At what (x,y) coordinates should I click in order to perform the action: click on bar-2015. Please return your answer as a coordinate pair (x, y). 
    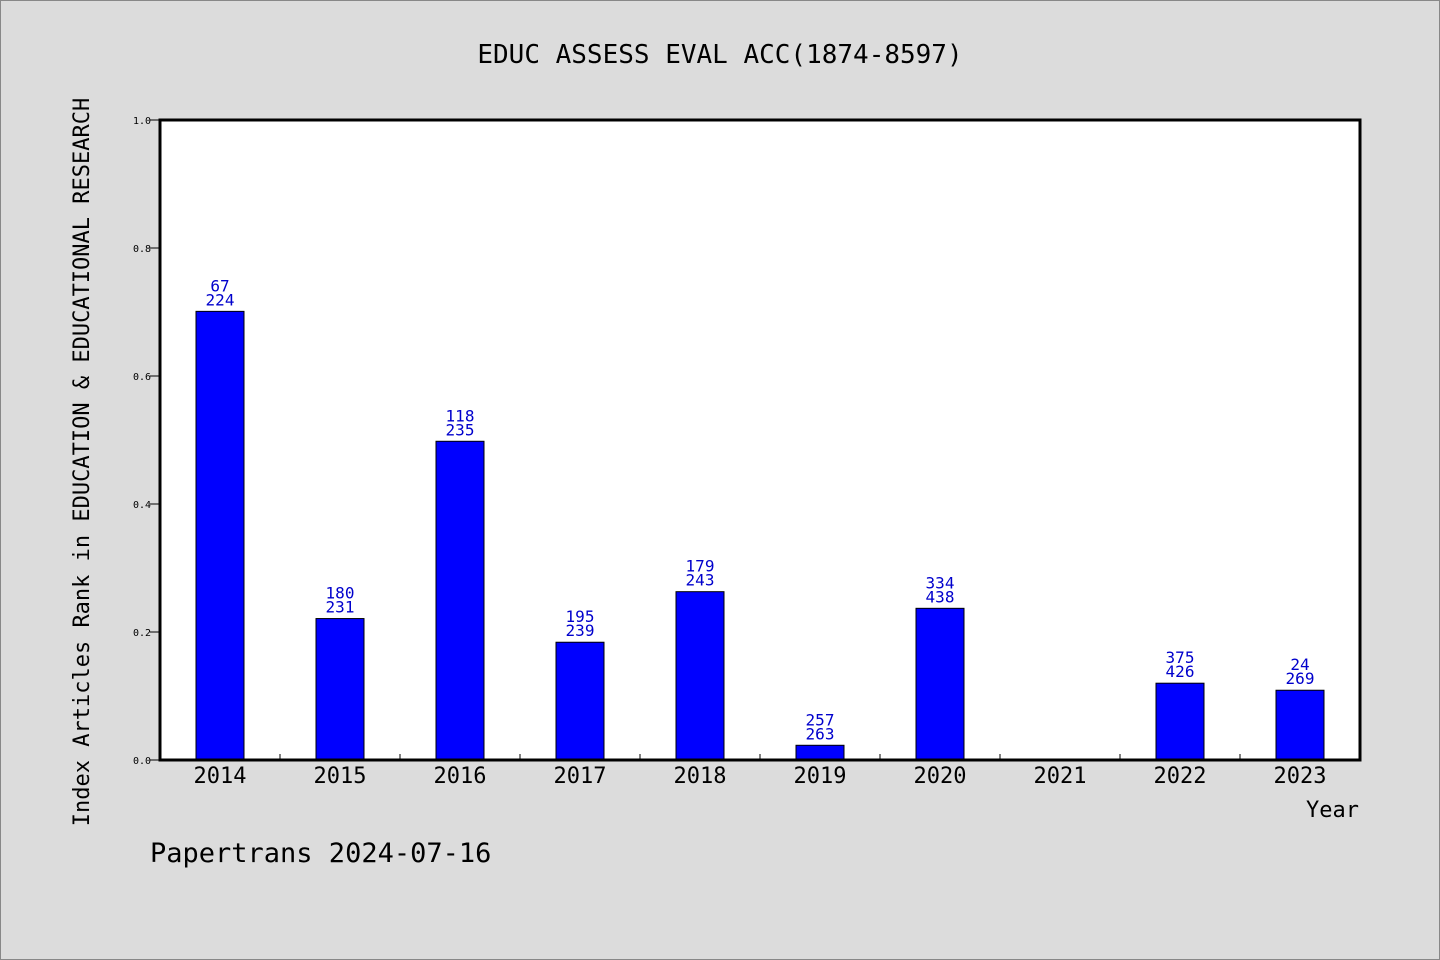
    Looking at the image, I should click on (340, 689).